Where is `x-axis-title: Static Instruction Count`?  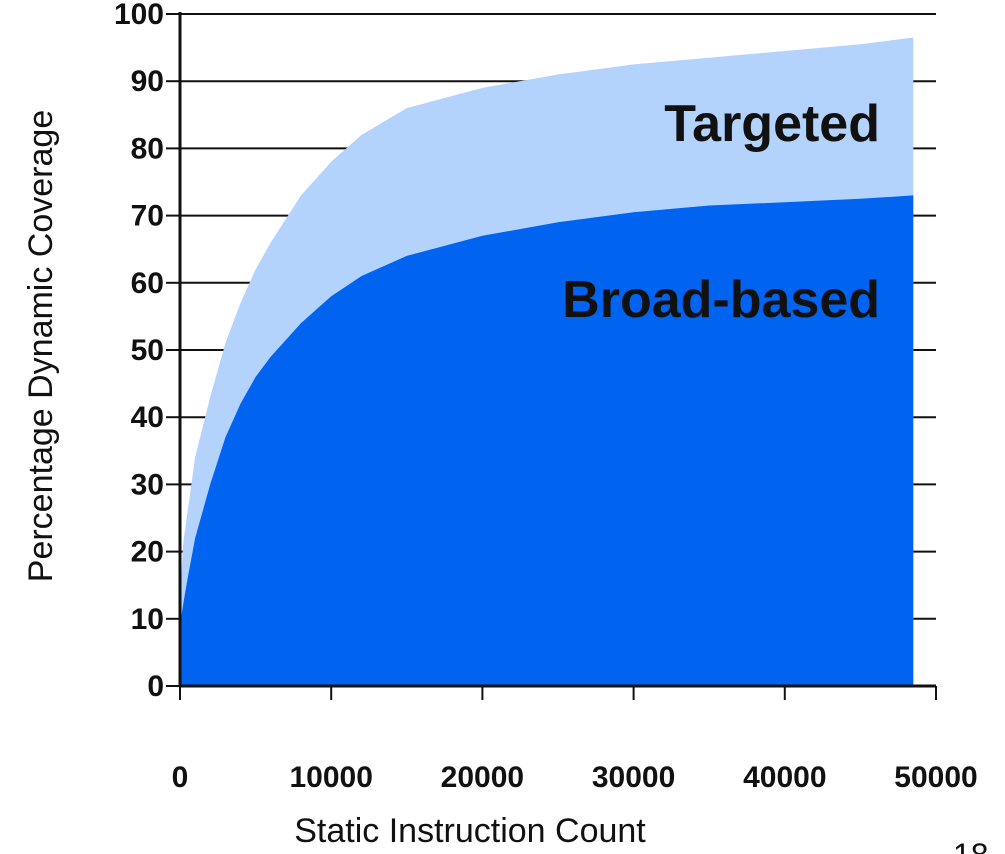
x-axis-title: Static Instruction Count is located at coordinates (470, 831).